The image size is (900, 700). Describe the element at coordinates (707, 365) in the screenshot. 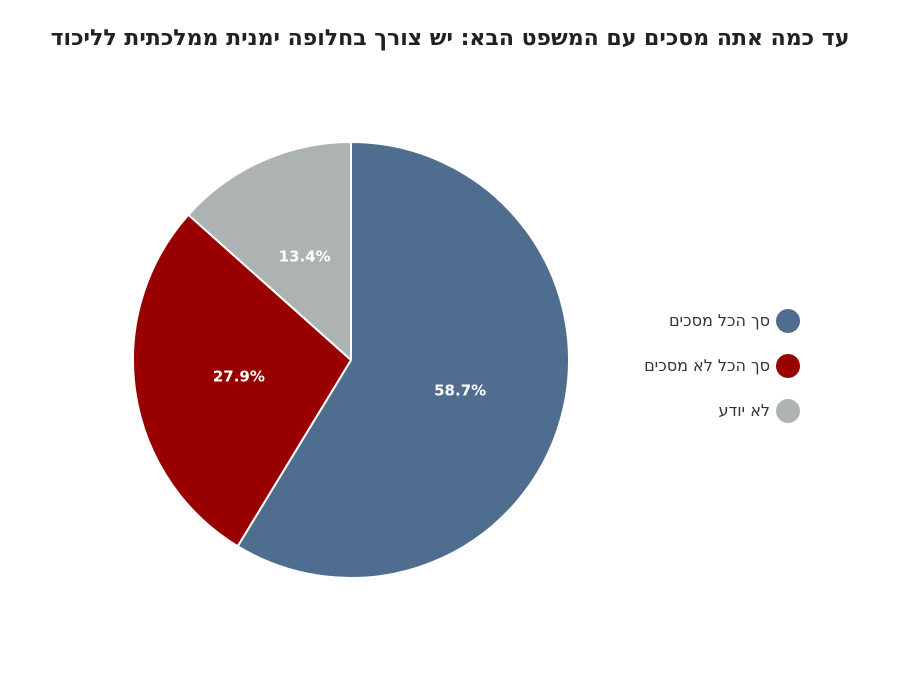

I see `legend-label-disagree: סך הכל לא מסכים` at that location.